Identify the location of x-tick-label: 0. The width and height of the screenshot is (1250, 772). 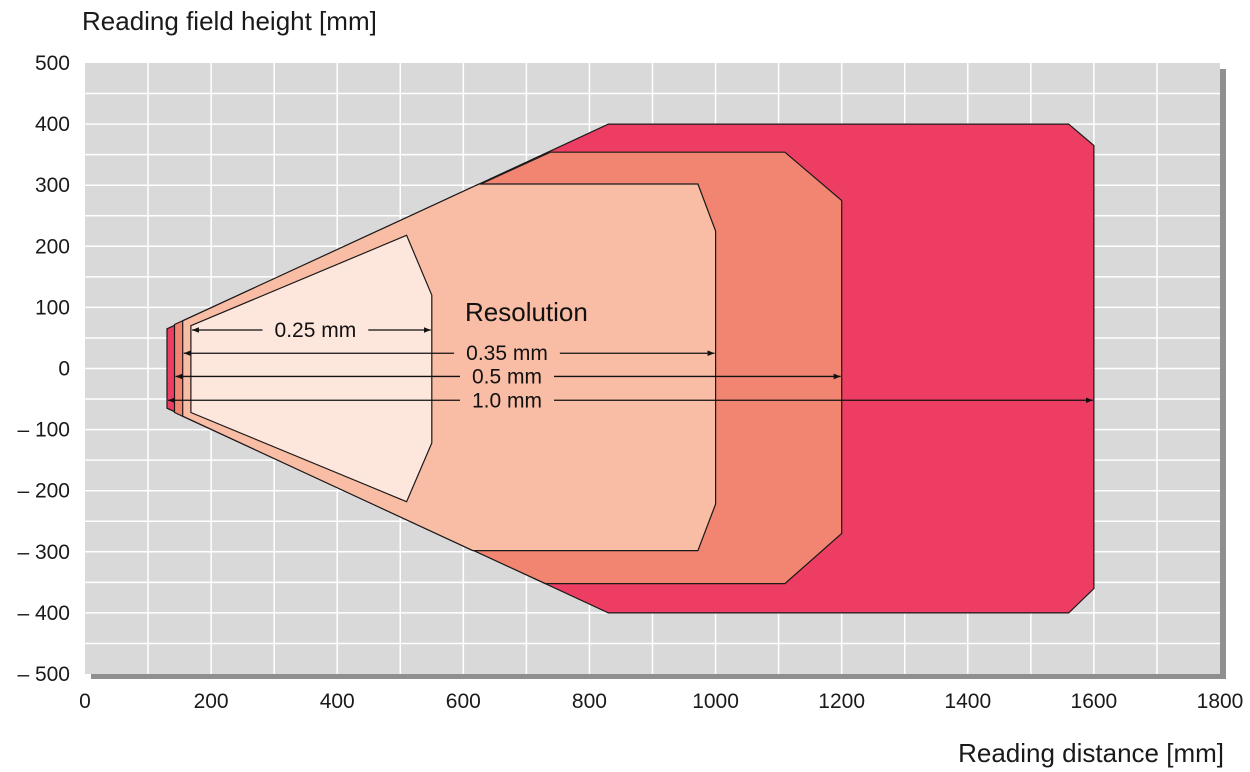
(85, 701).